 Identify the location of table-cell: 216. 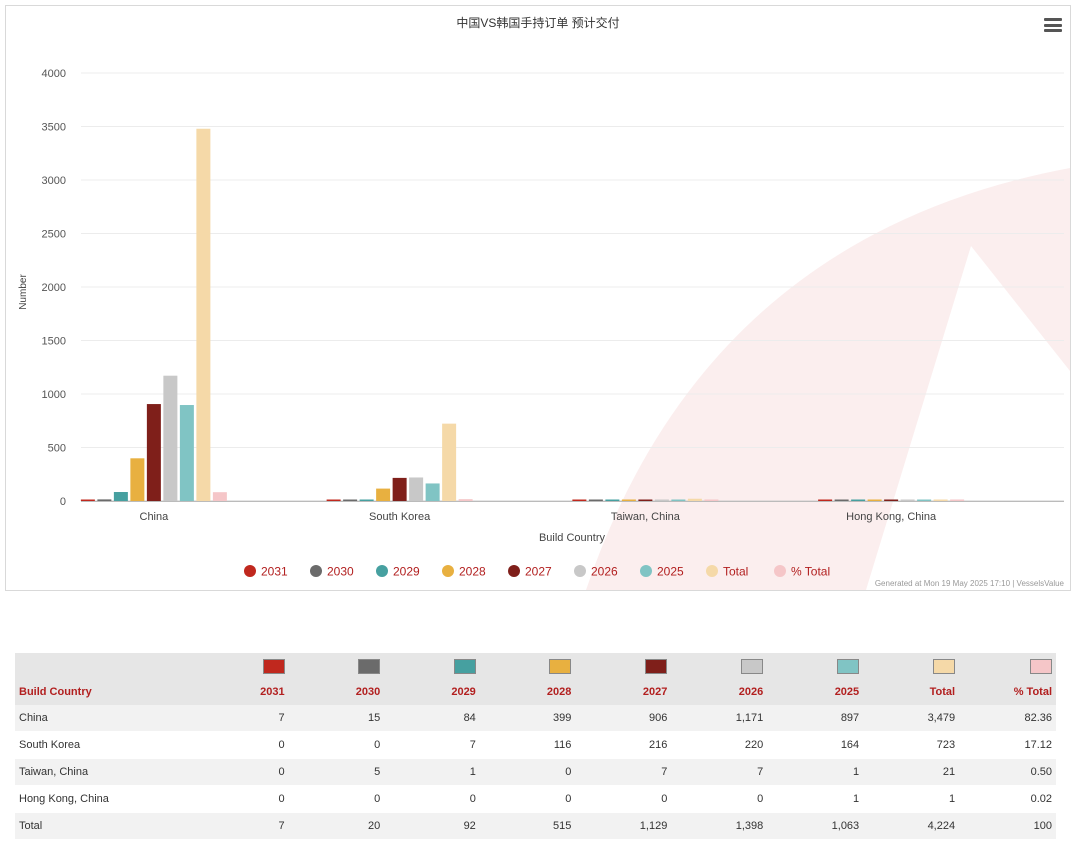
(623, 745).